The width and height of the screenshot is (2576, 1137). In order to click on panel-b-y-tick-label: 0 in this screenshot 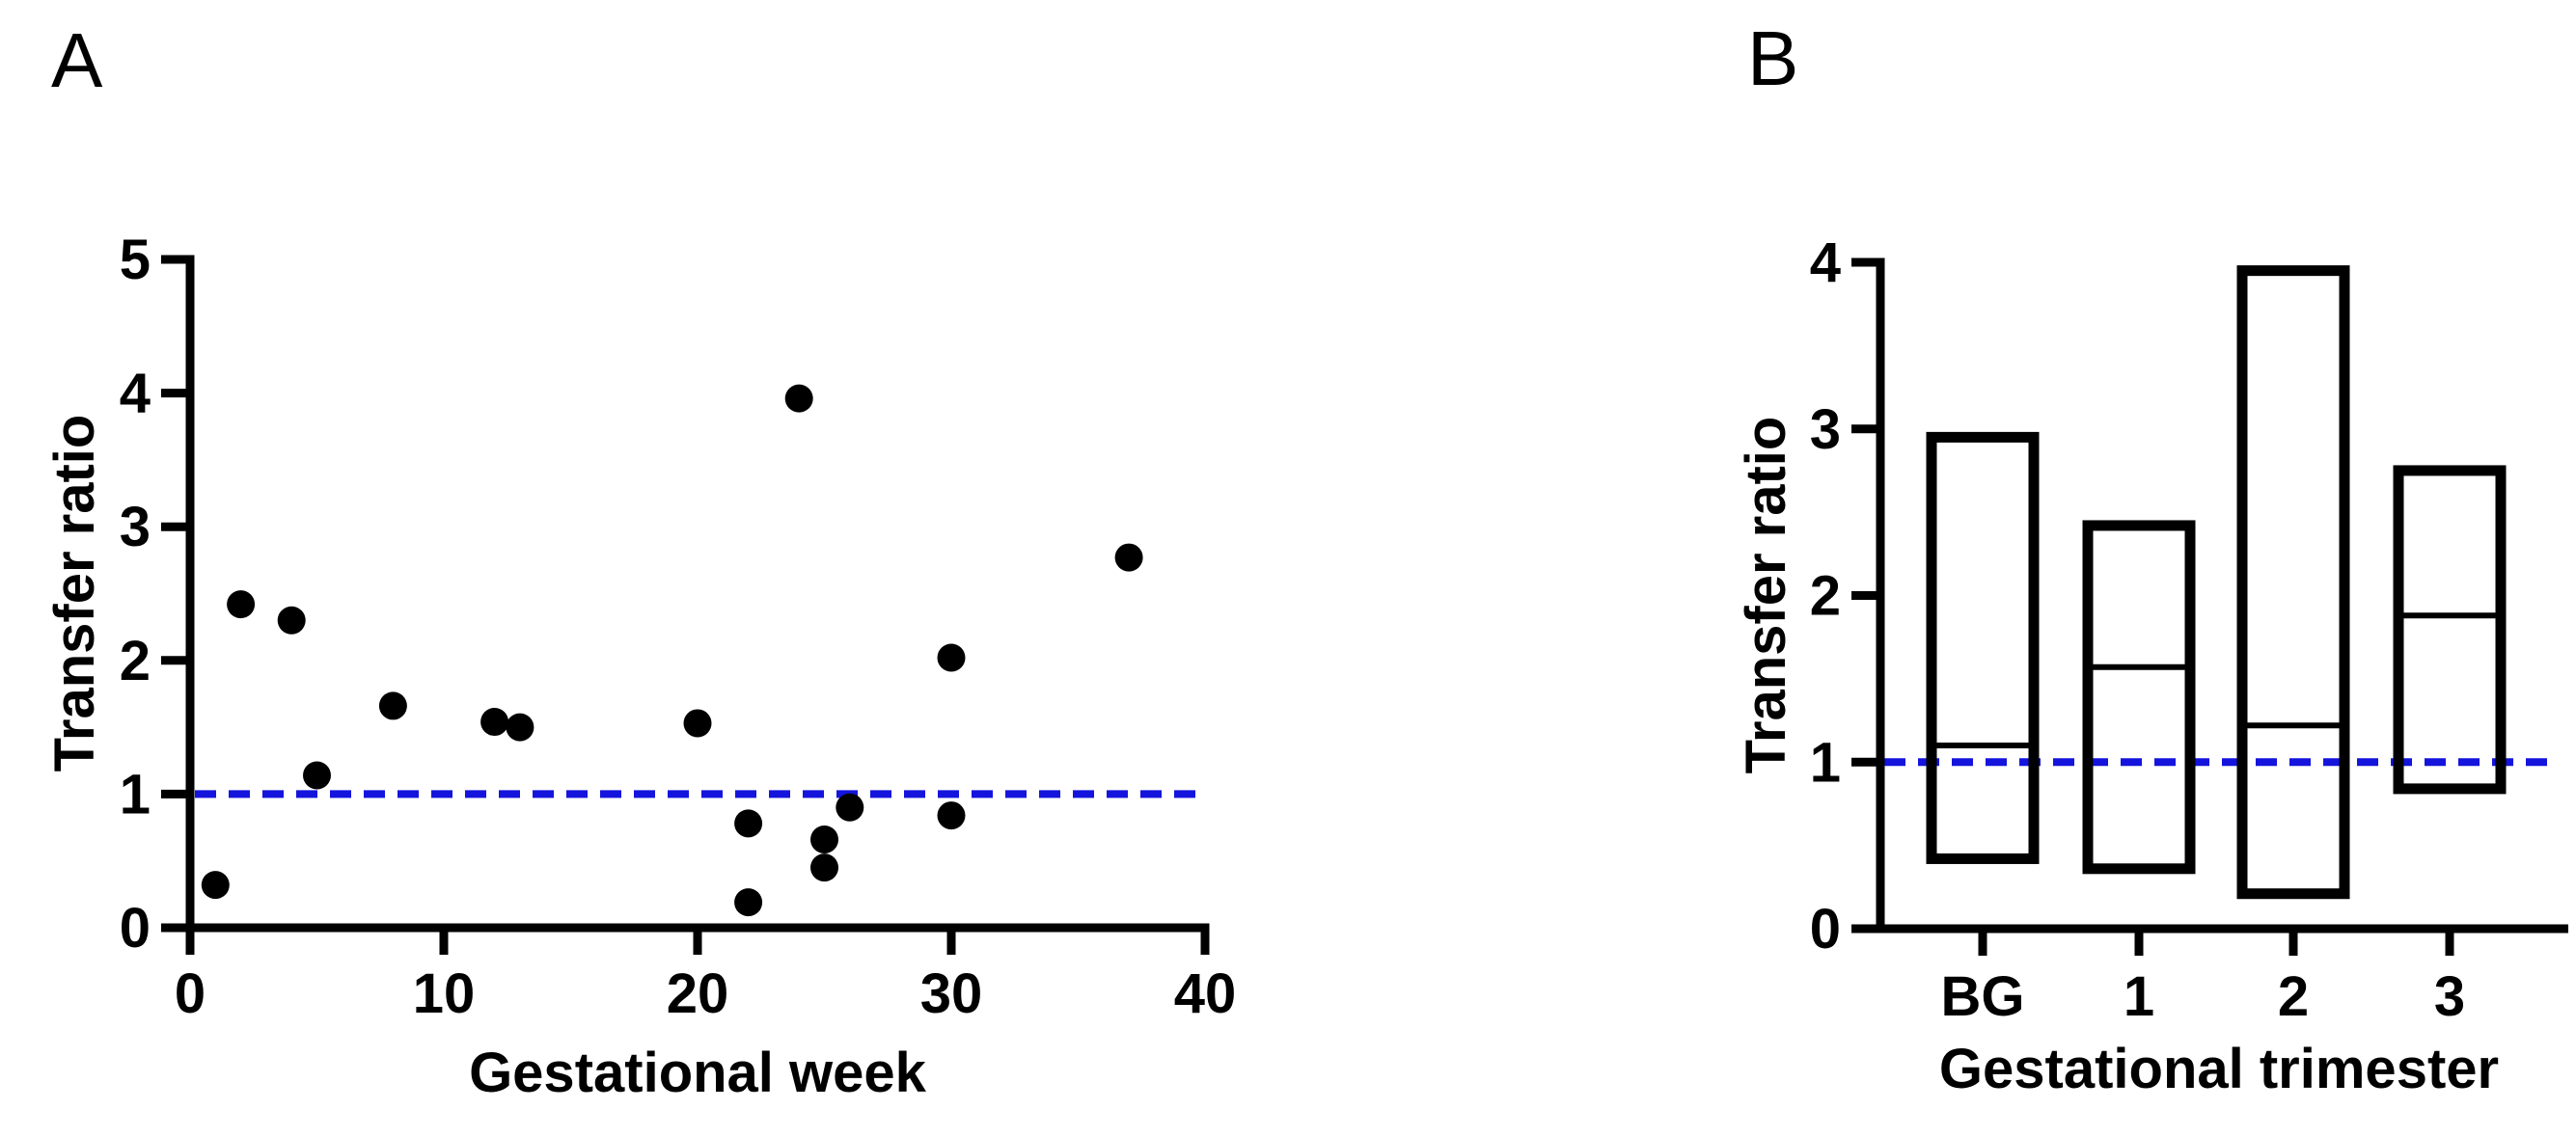, I will do `click(1826, 929)`.